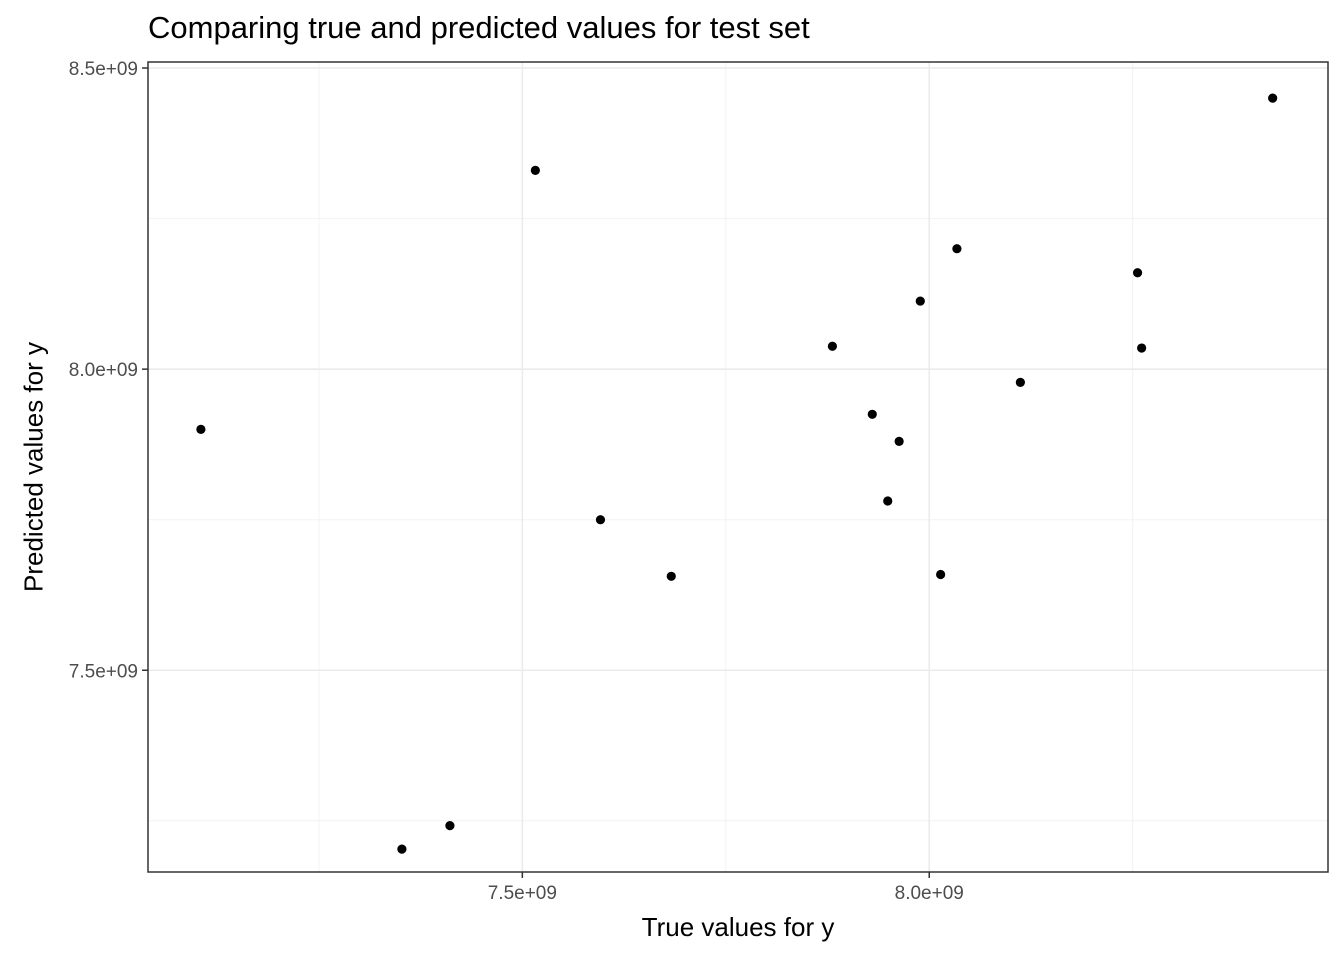 The height and width of the screenshot is (960, 1344). Describe the element at coordinates (522, 893) in the screenshot. I see `x-tick-label: 7.5e+09` at that location.